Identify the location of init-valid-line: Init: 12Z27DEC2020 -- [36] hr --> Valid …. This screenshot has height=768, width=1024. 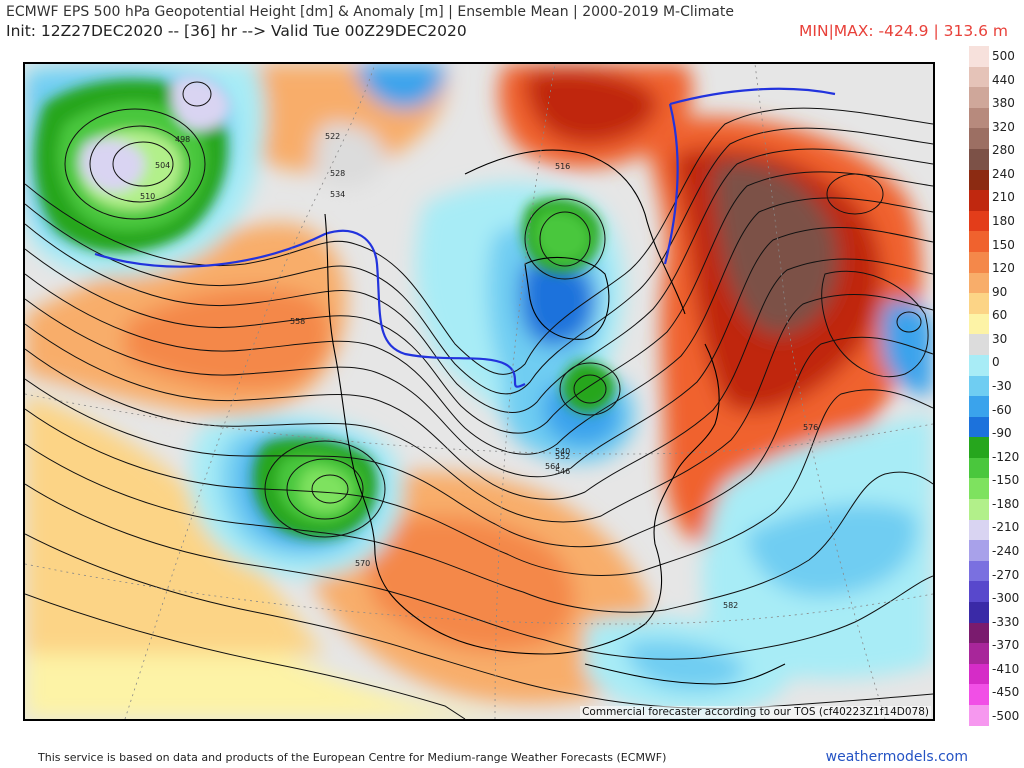
(236, 31).